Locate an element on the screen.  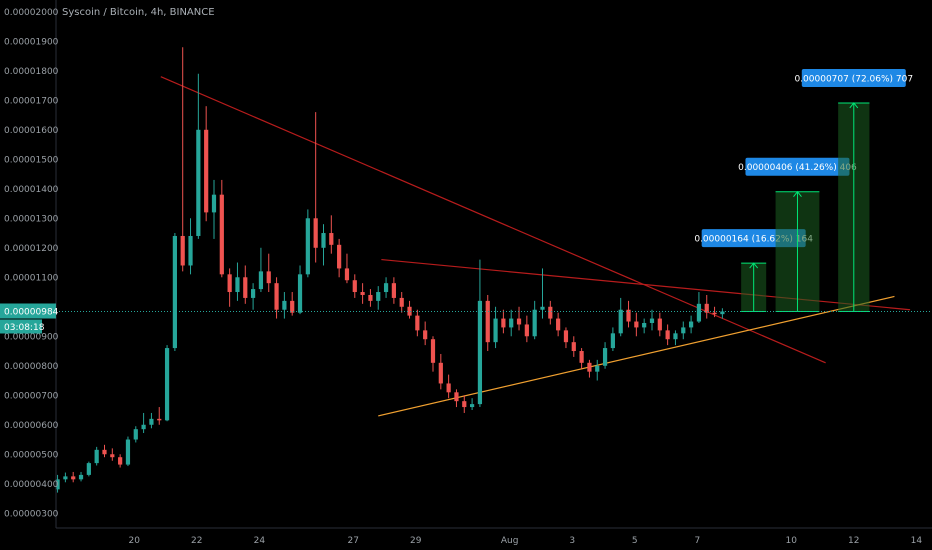
y-tick-label: 0.00001600 is located at coordinates (31, 131).